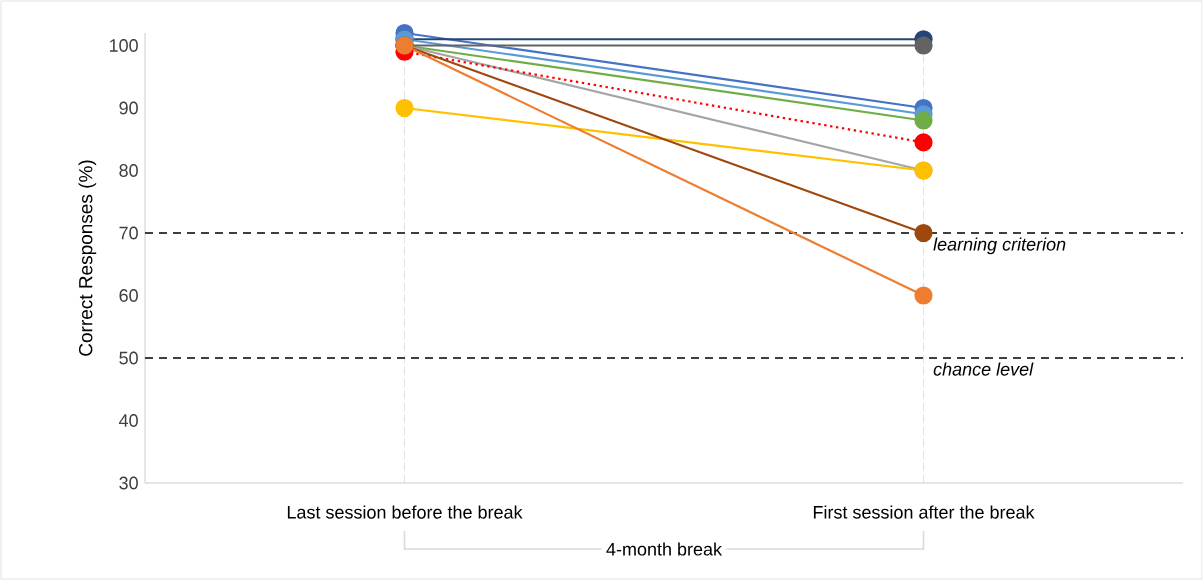 This screenshot has width=1203, height=580. I want to click on x-tick-label: First session after the break, so click(924, 512).